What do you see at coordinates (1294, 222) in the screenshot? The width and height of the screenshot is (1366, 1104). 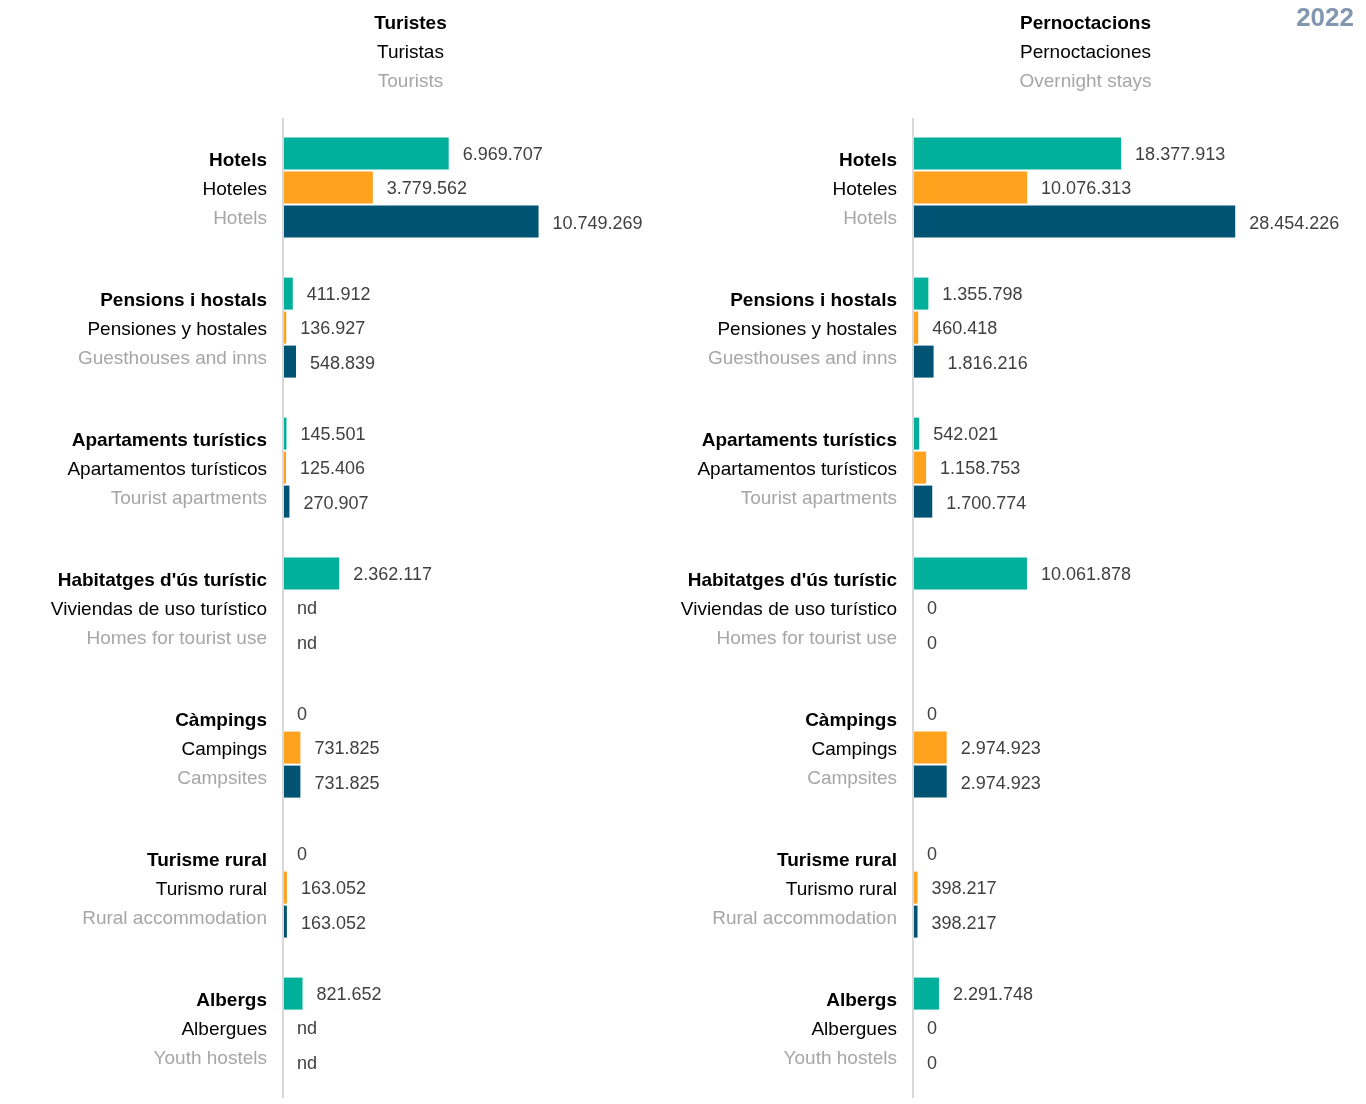 I see `data-label: 28.454.226` at bounding box center [1294, 222].